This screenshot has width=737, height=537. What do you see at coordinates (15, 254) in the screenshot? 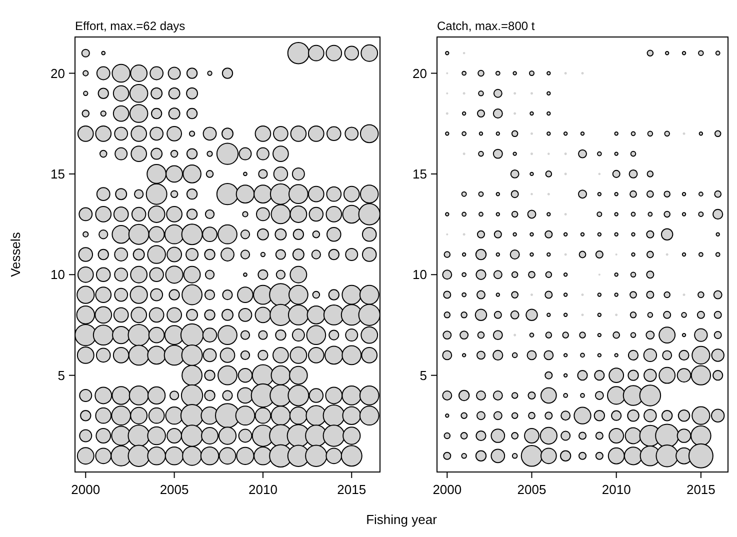
I see `y-axis-title: Vessels` at bounding box center [15, 254].